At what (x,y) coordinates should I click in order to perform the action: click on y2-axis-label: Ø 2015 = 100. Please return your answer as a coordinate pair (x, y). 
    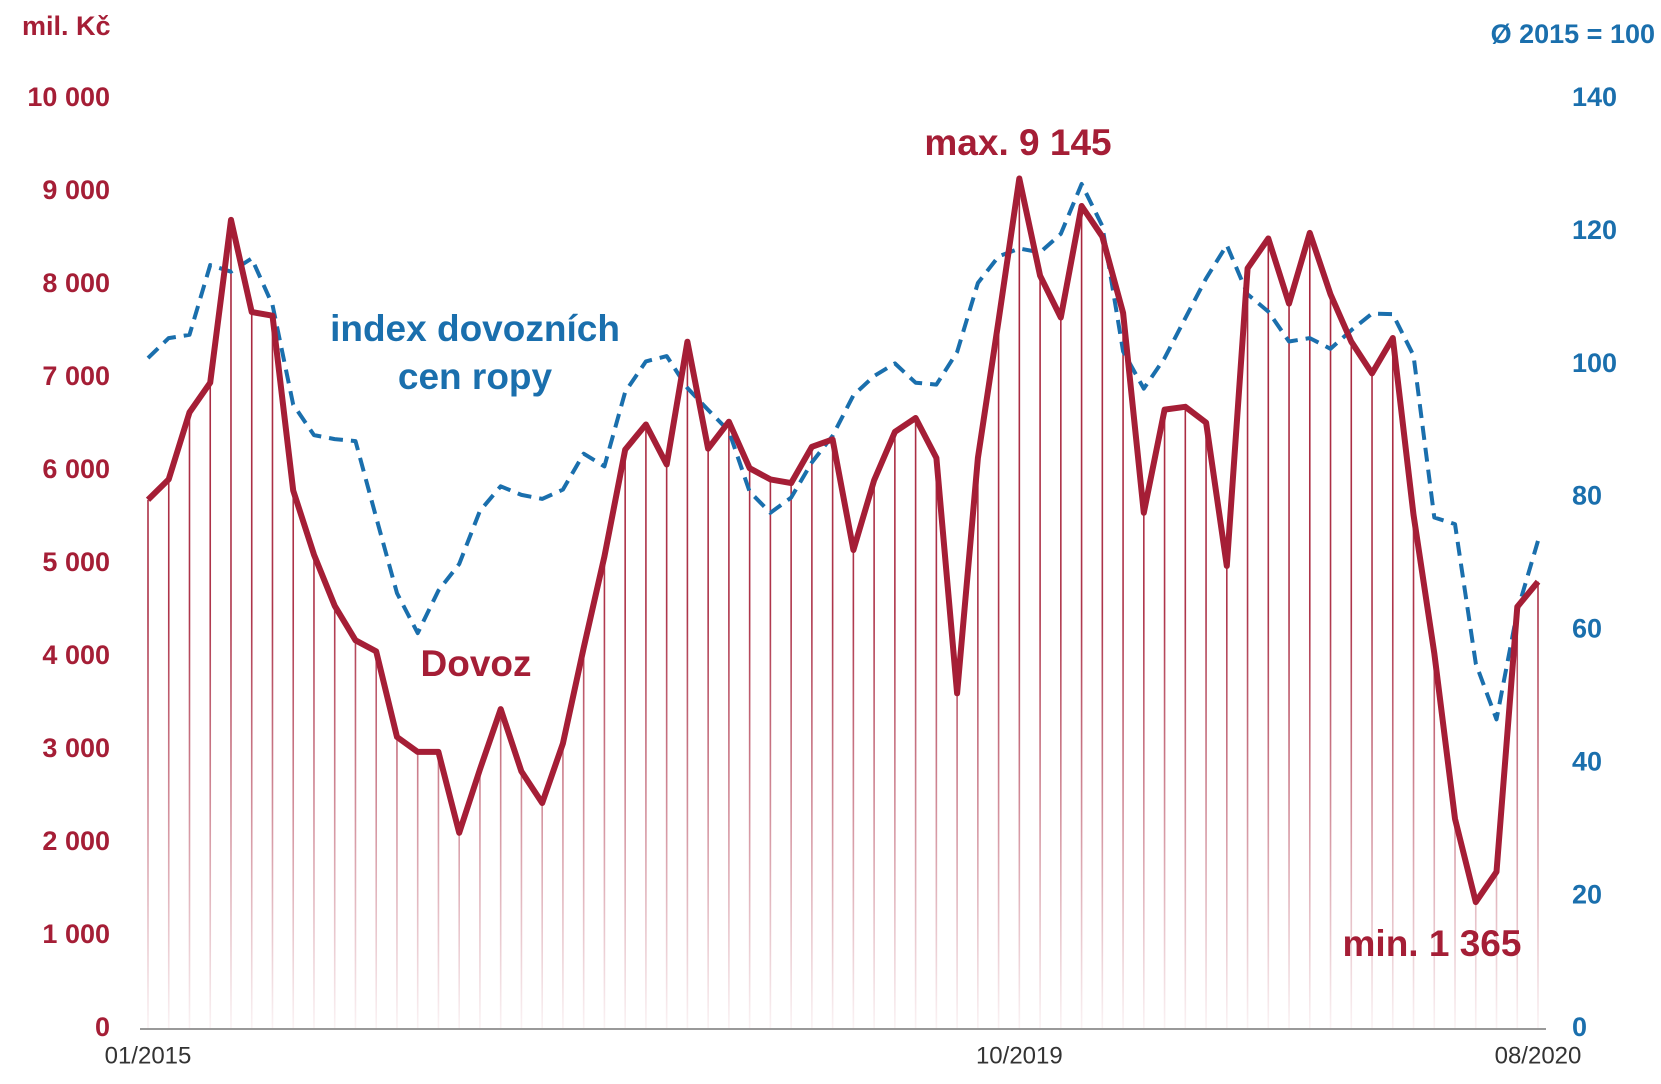
    Looking at the image, I should click on (1573, 34).